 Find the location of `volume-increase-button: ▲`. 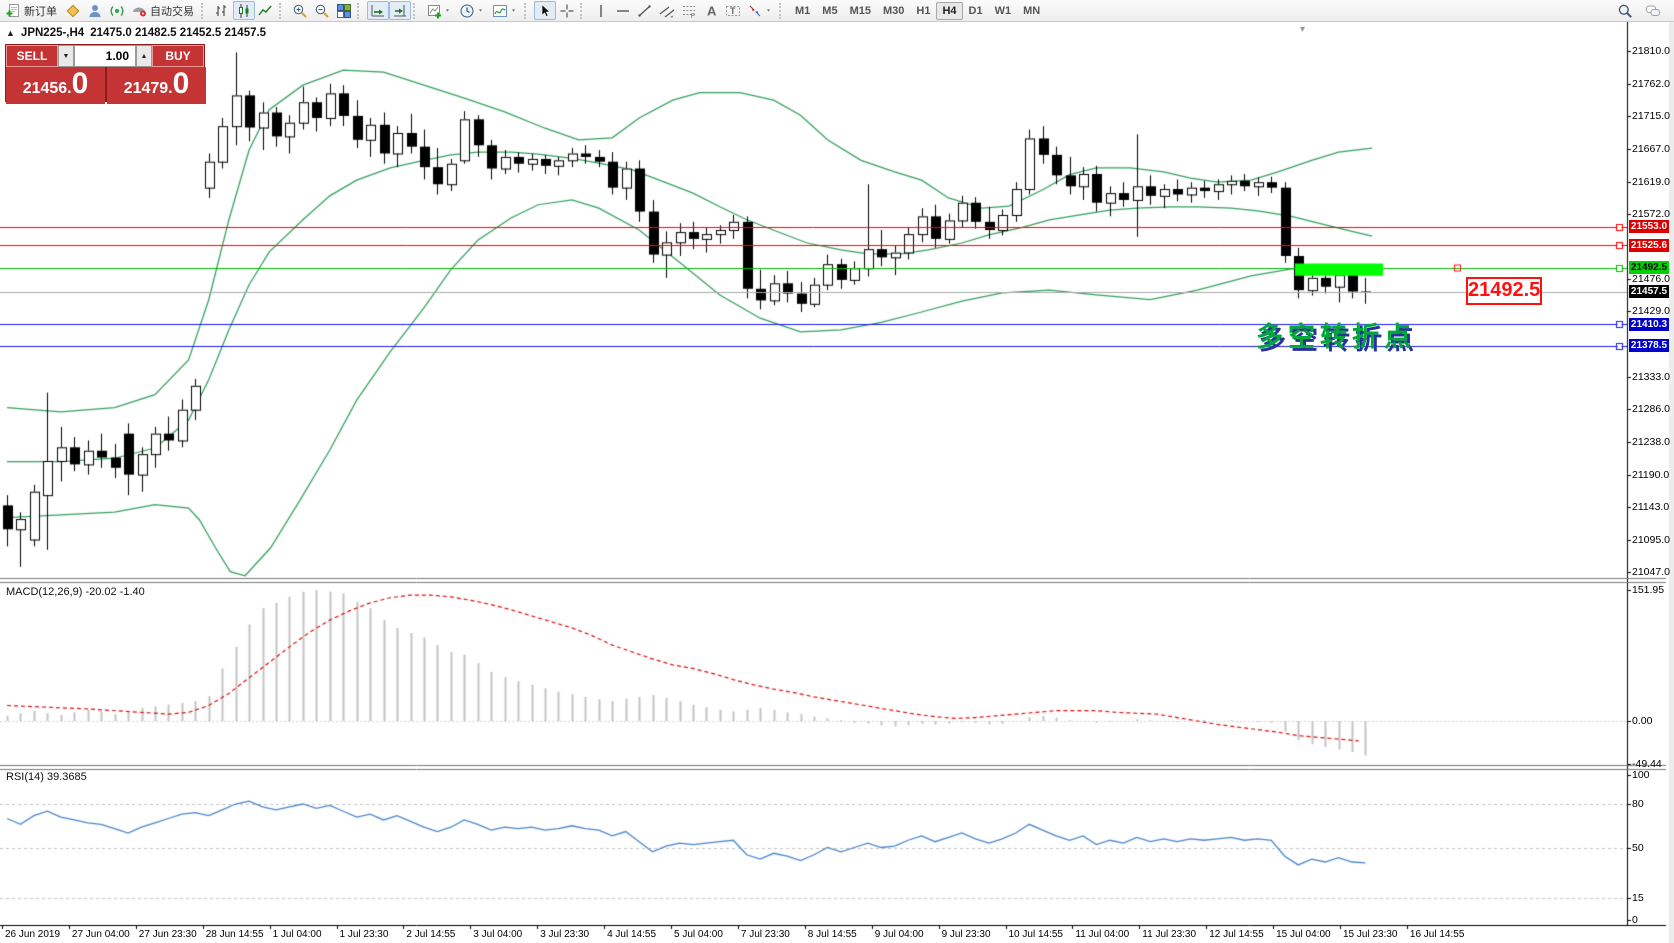

volume-increase-button: ▲ is located at coordinates (144, 56).